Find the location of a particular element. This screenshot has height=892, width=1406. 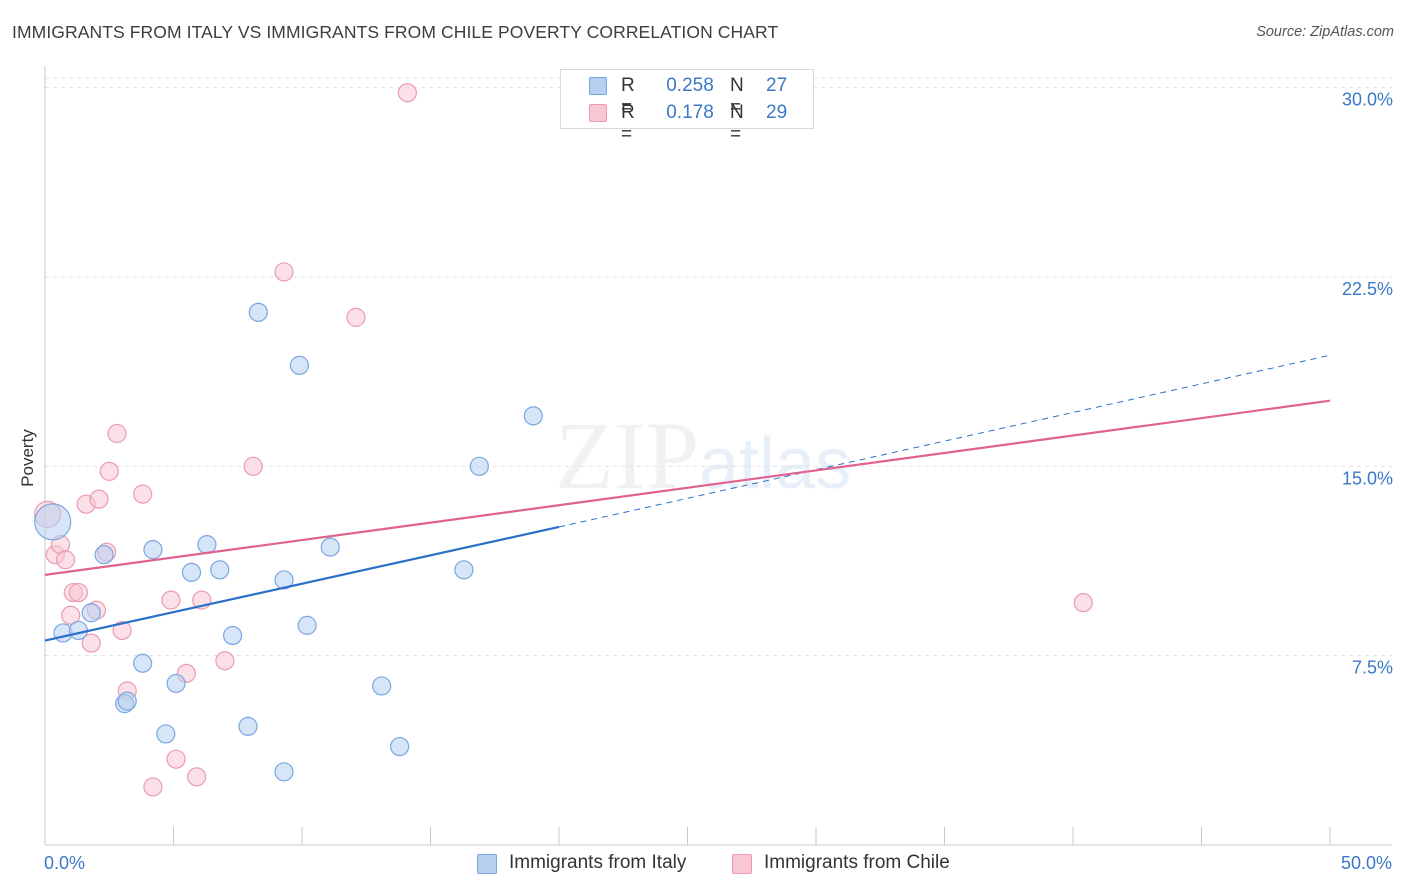

italy-n-label: N = is located at coordinates (737, 96).